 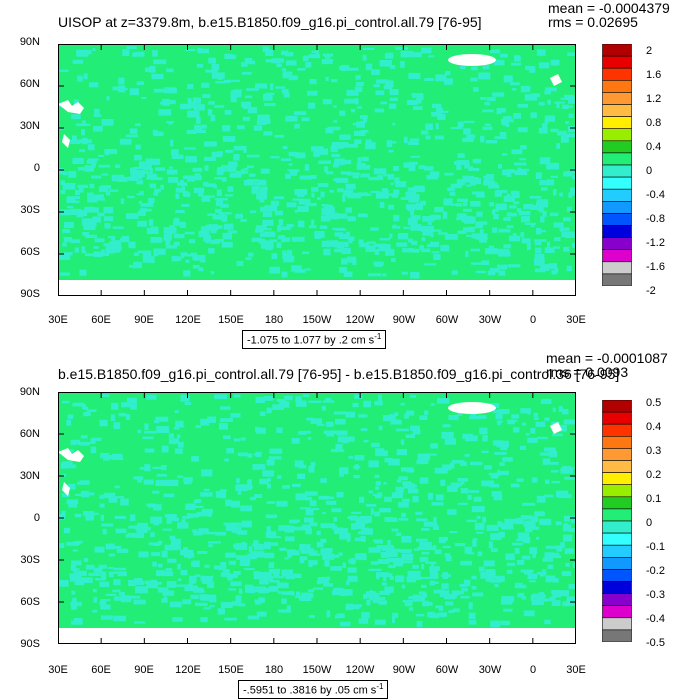 I want to click on colorbar-label: -0.1, so click(x=655, y=547).